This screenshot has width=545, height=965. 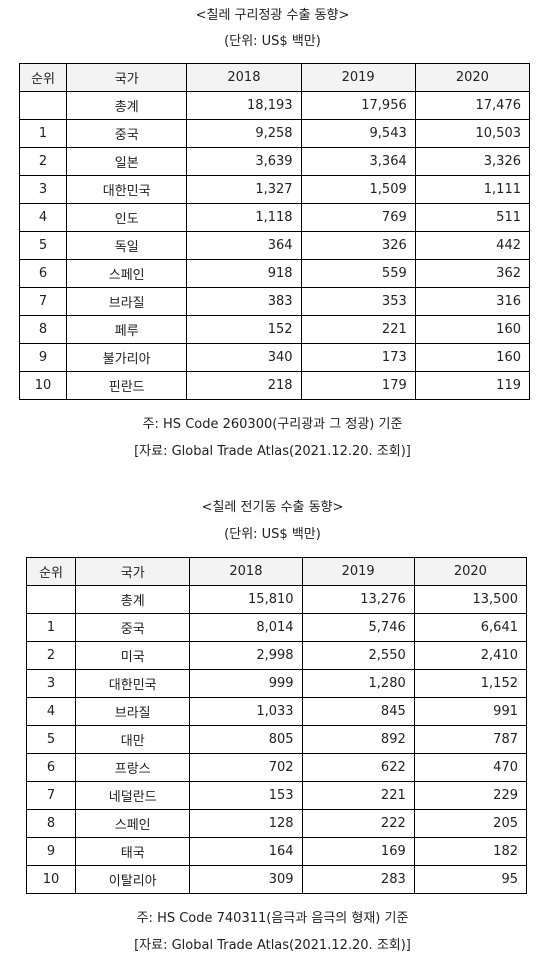 What do you see at coordinates (358, 245) in the screenshot?
I see `year-2019-cell: 326` at bounding box center [358, 245].